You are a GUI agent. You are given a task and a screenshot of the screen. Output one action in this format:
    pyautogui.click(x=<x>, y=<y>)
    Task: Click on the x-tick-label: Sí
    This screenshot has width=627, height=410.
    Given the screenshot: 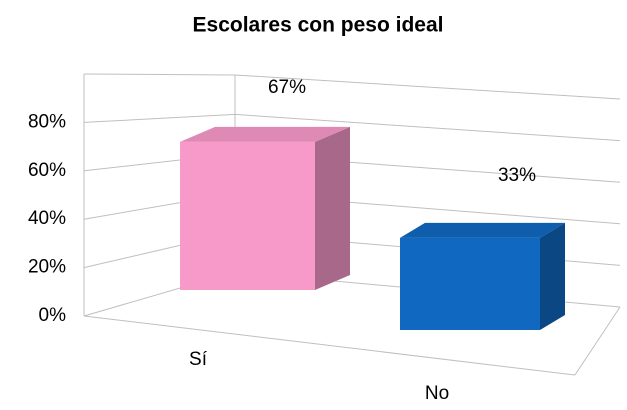 What is the action you would take?
    pyautogui.click(x=198, y=359)
    